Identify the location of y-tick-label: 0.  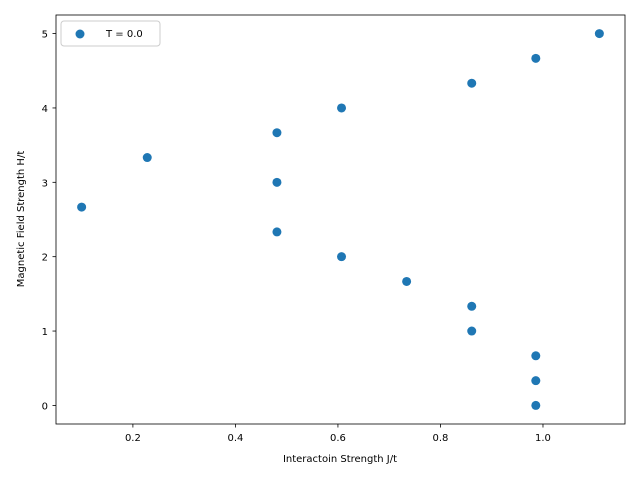
(45, 406).